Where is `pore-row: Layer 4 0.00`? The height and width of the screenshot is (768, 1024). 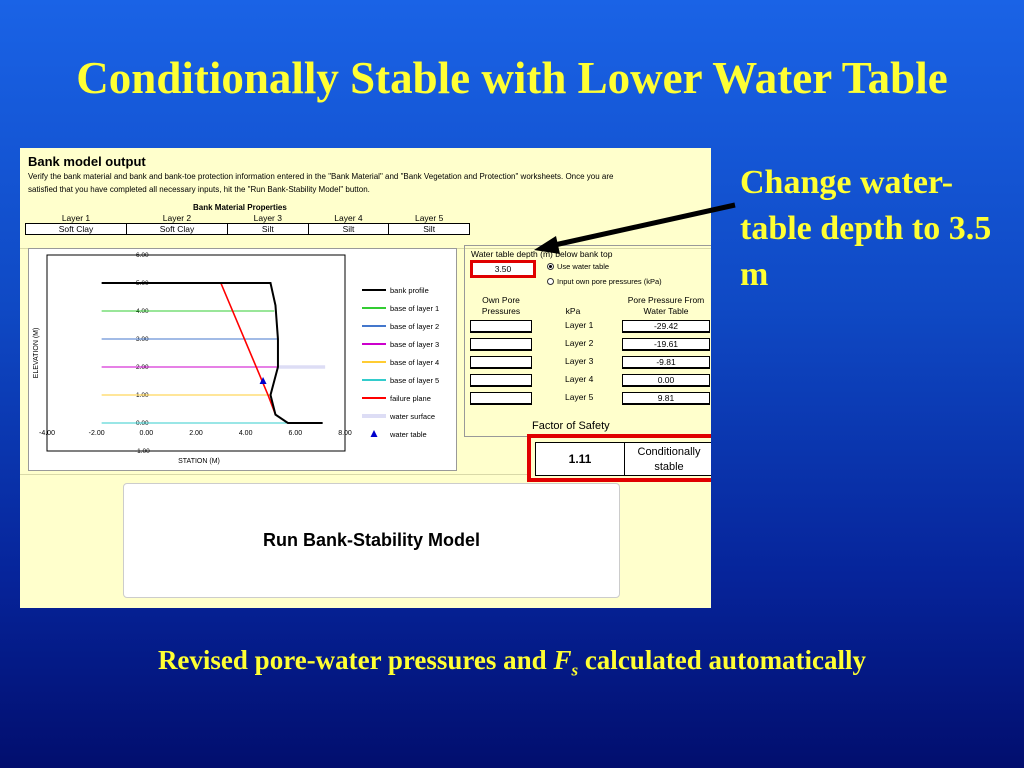
pore-row: Layer 4 0.00 is located at coordinates (590, 381).